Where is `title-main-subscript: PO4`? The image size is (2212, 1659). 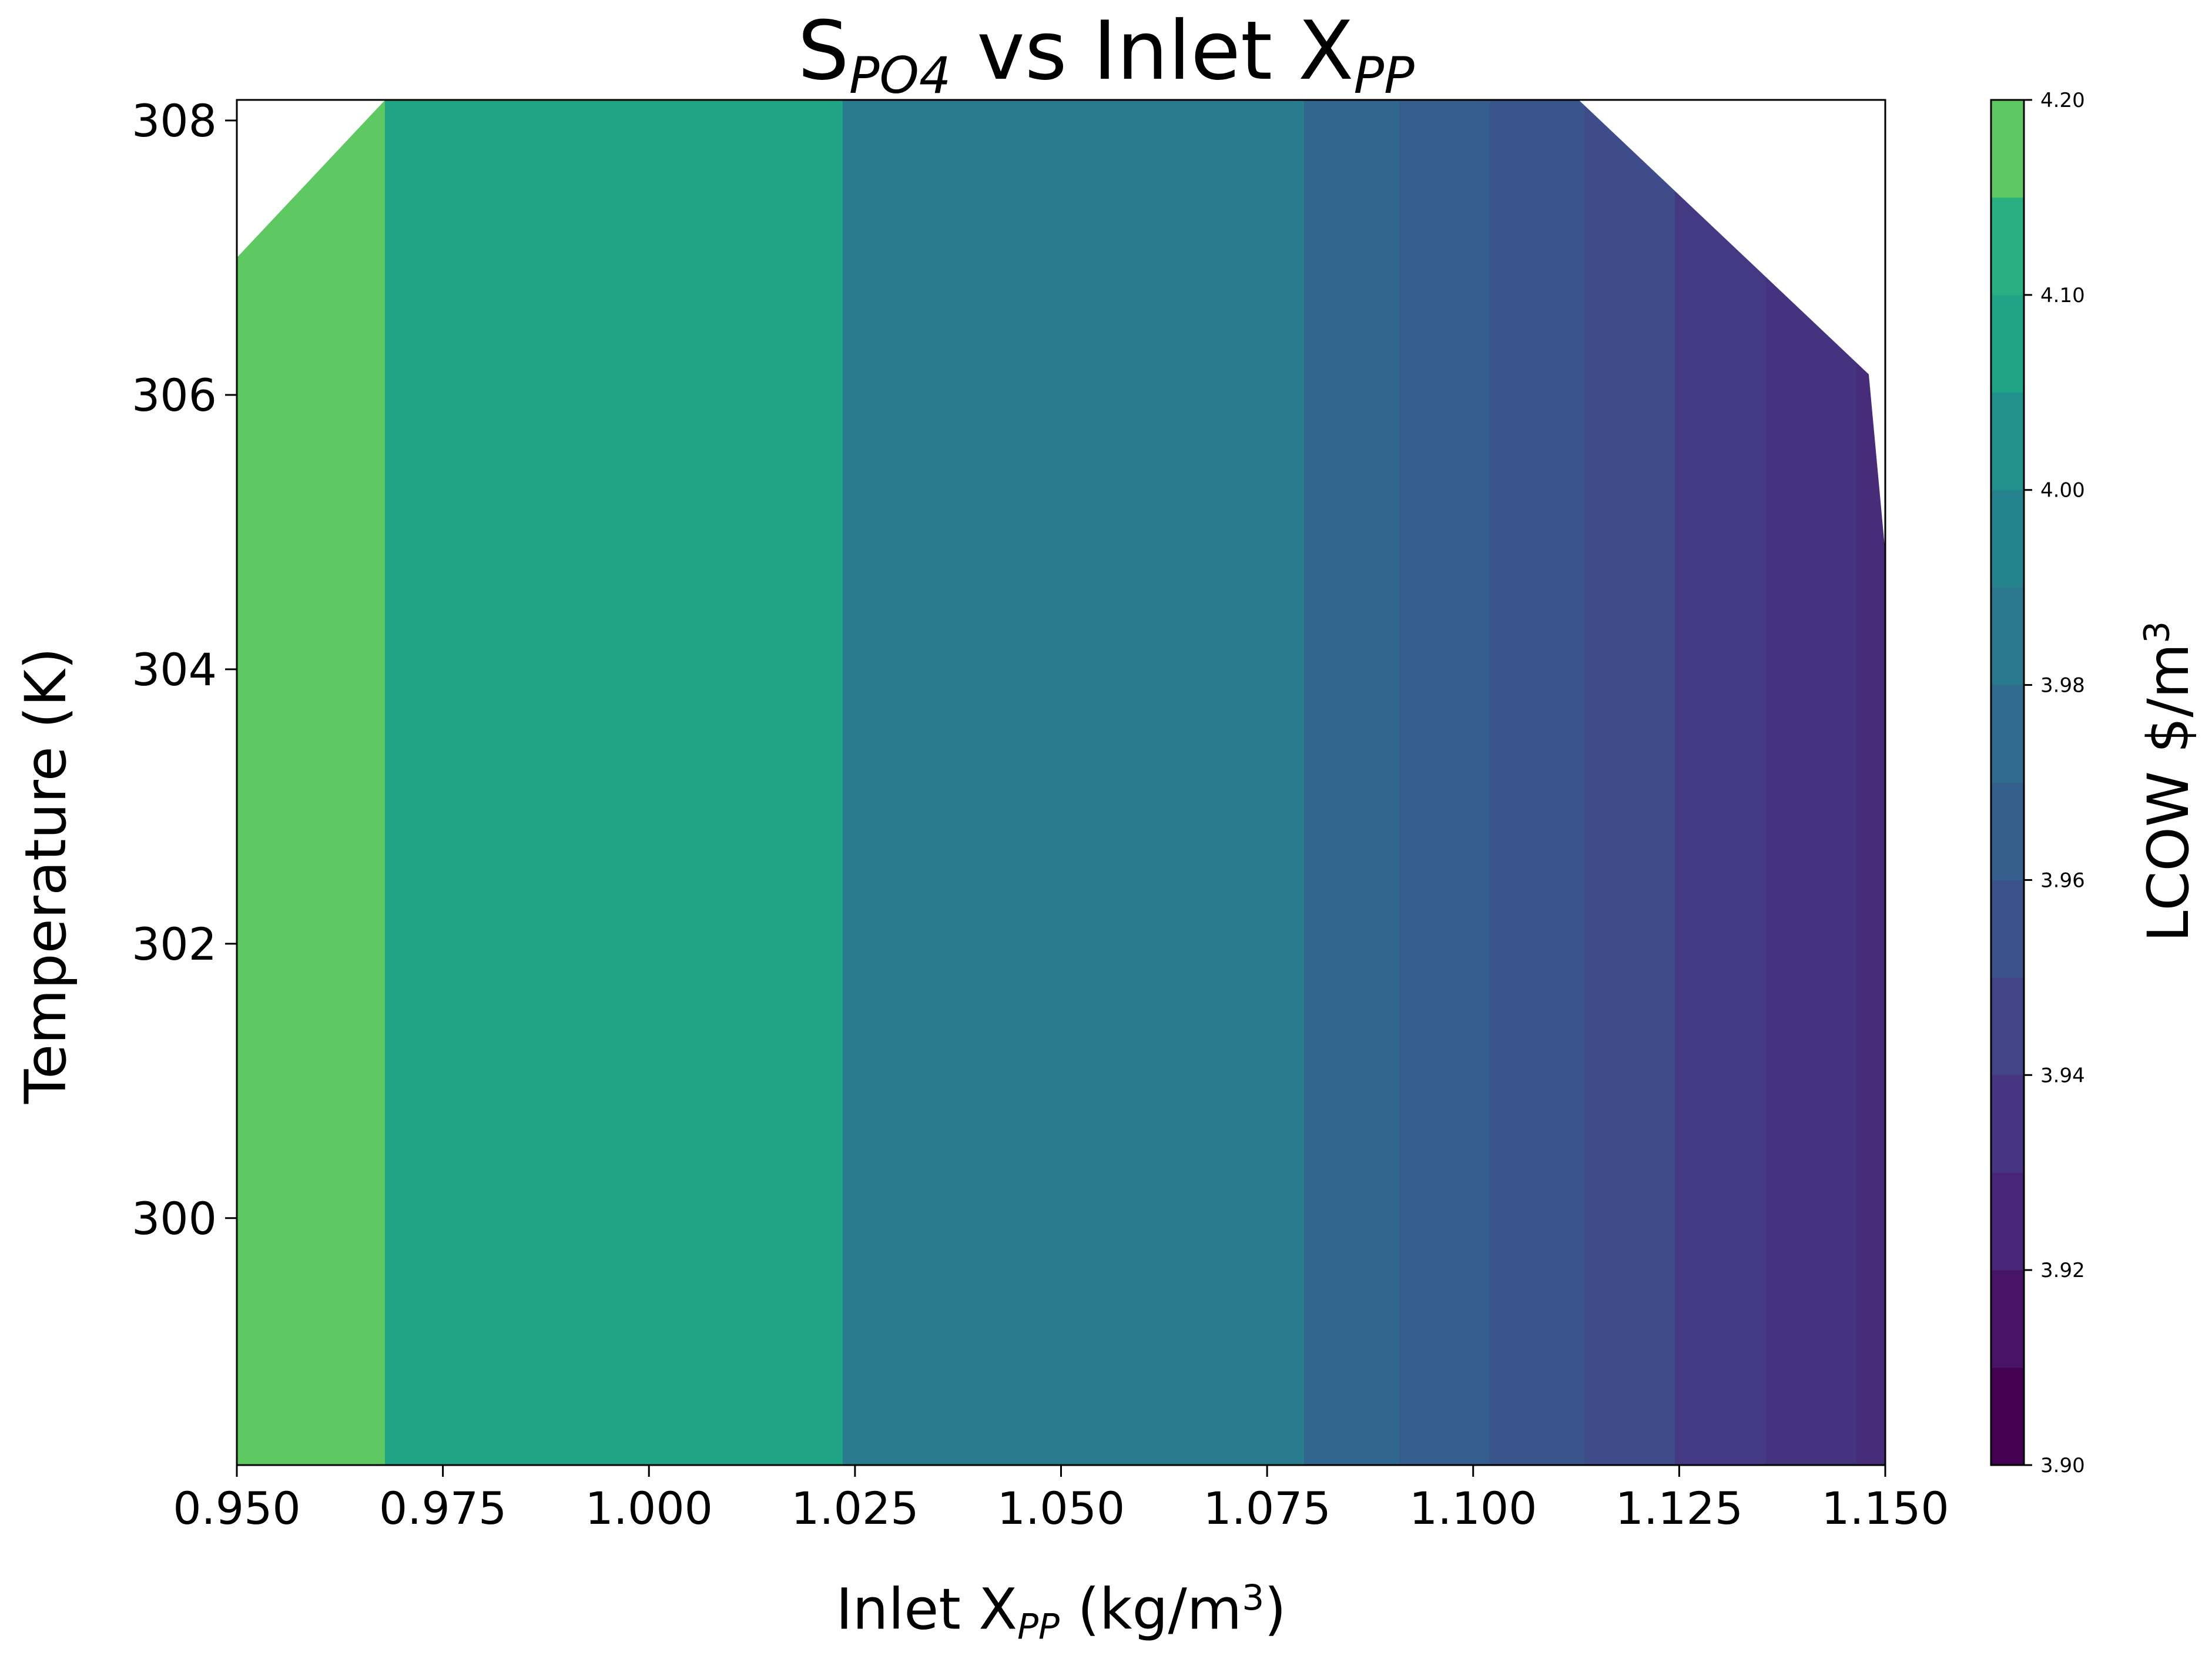 title-main-subscript: PO4 is located at coordinates (900, 75).